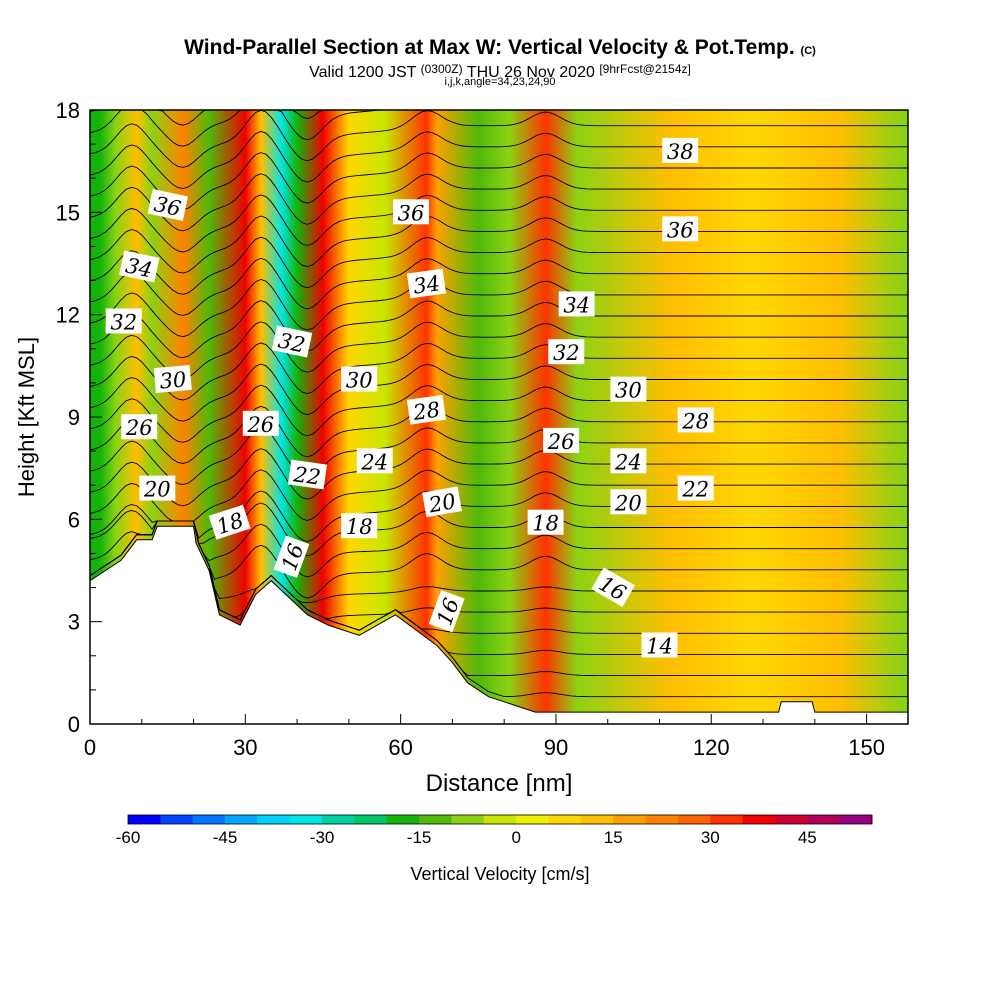 Image resolution: width=1000 pixels, height=1000 pixels. Describe the element at coordinates (225, 837) in the screenshot. I see `colorbar-tick-label--45: -45` at that location.